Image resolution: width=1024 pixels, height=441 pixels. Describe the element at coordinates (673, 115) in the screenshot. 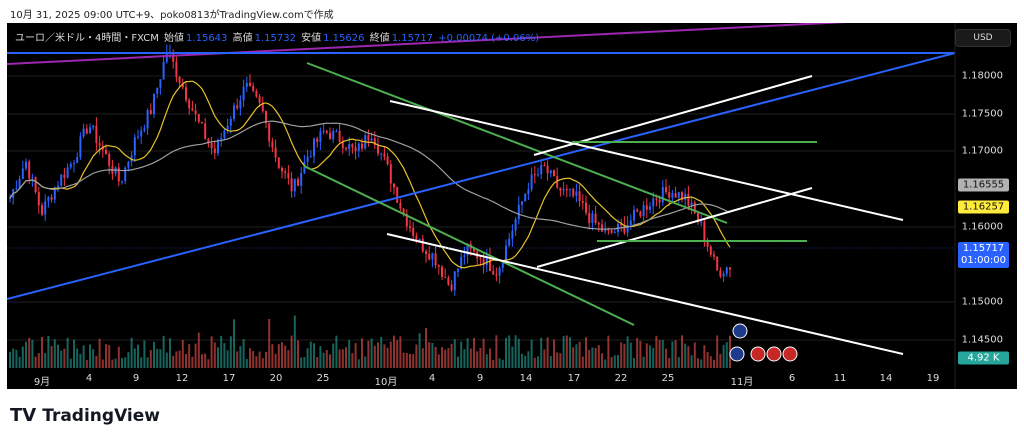

I see `rising-channel-upper` at that location.